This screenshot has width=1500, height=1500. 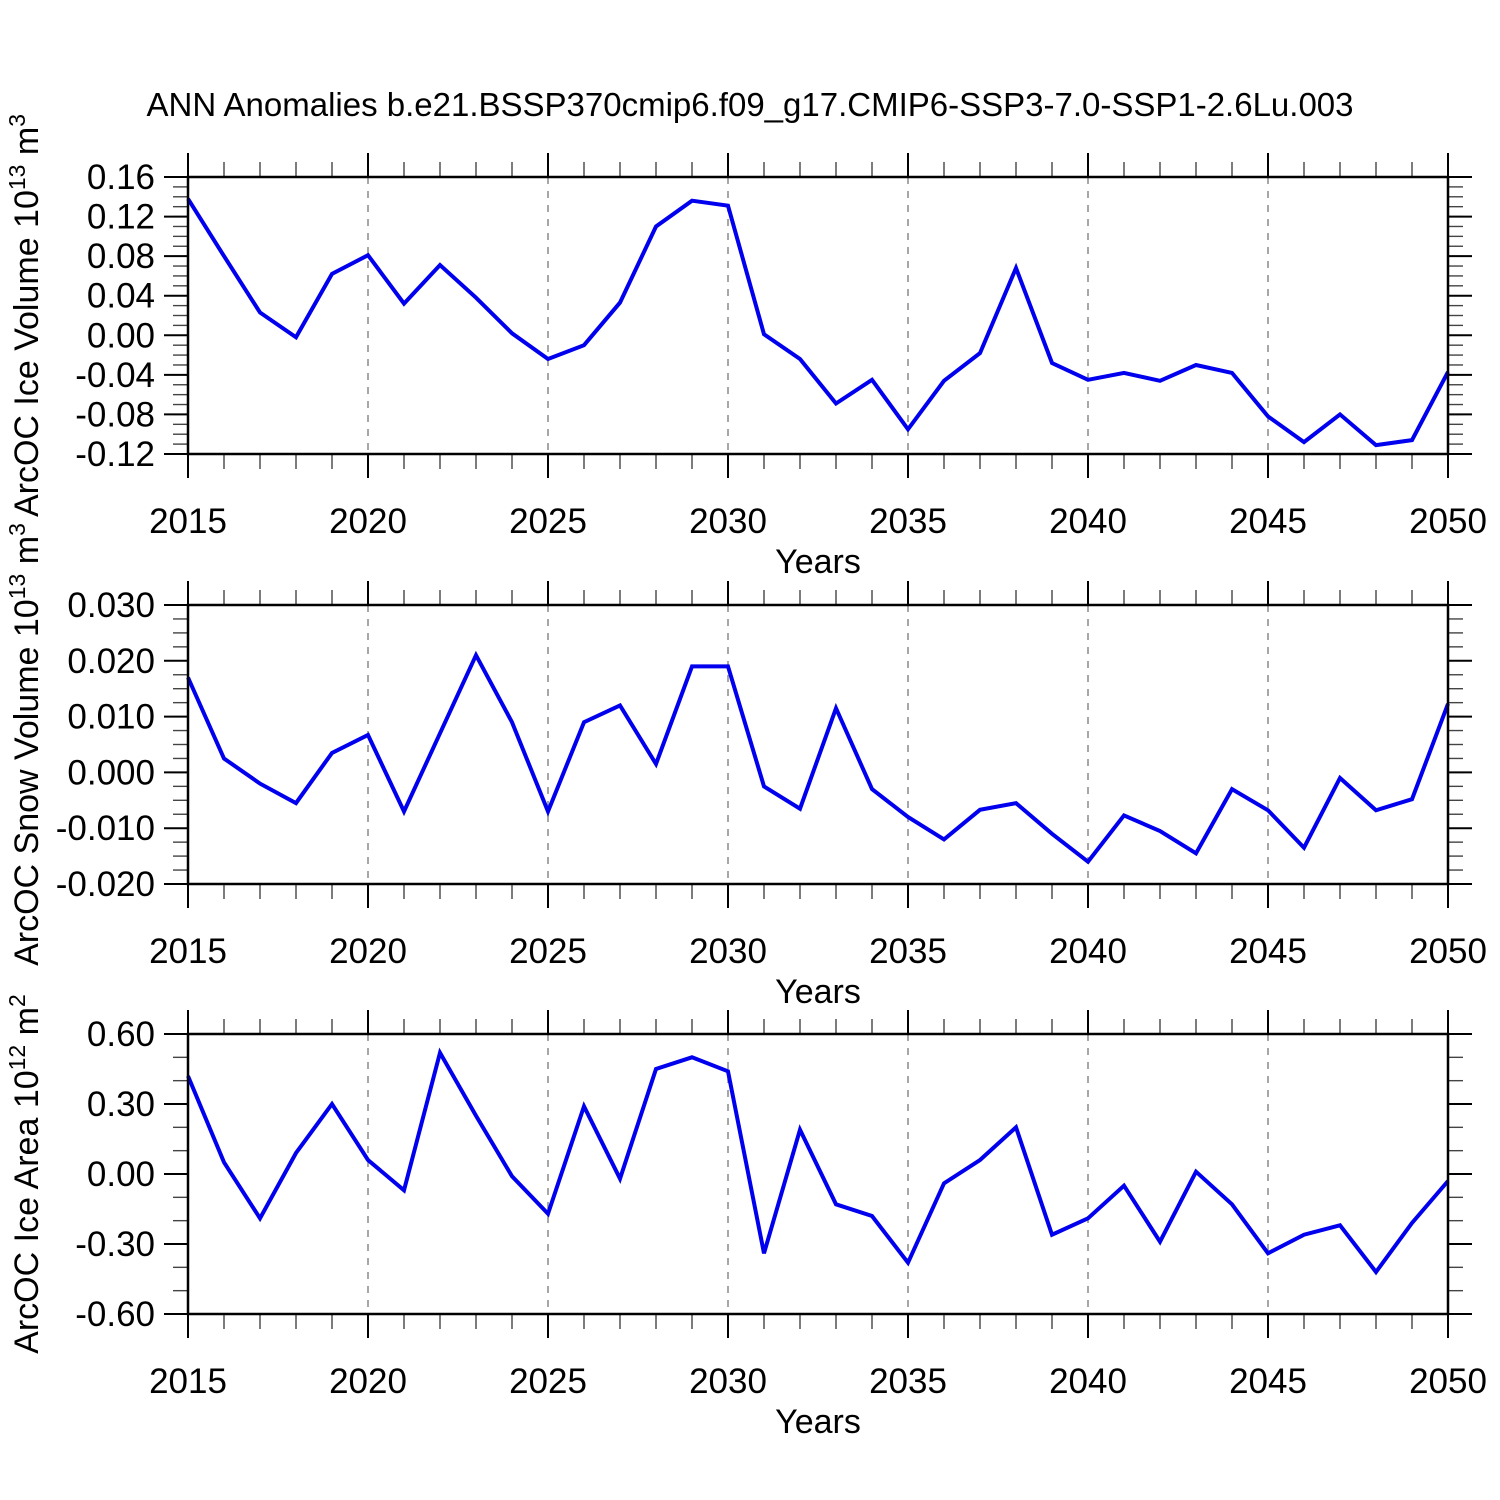 I want to click on y-tick-label: 0.08, so click(x=121, y=256).